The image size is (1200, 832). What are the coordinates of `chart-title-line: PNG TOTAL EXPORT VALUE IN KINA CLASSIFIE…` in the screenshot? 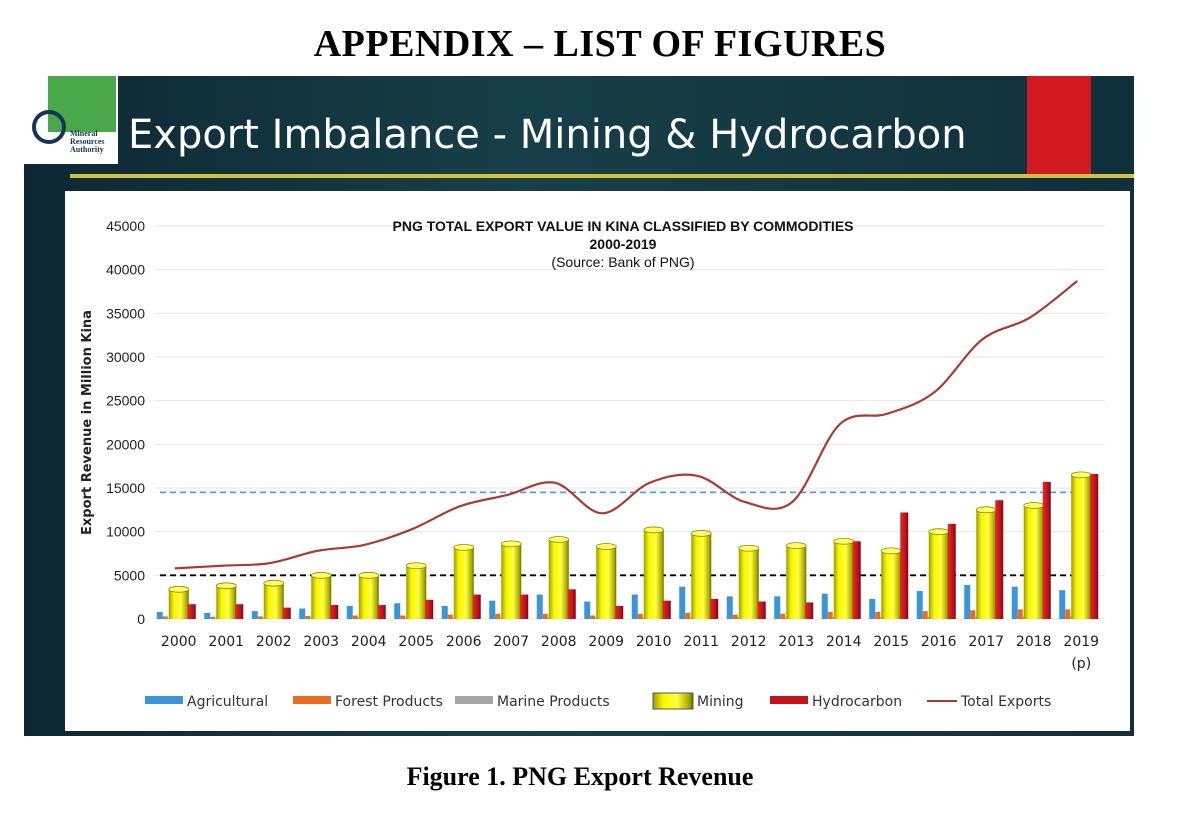 It's located at (623, 226).